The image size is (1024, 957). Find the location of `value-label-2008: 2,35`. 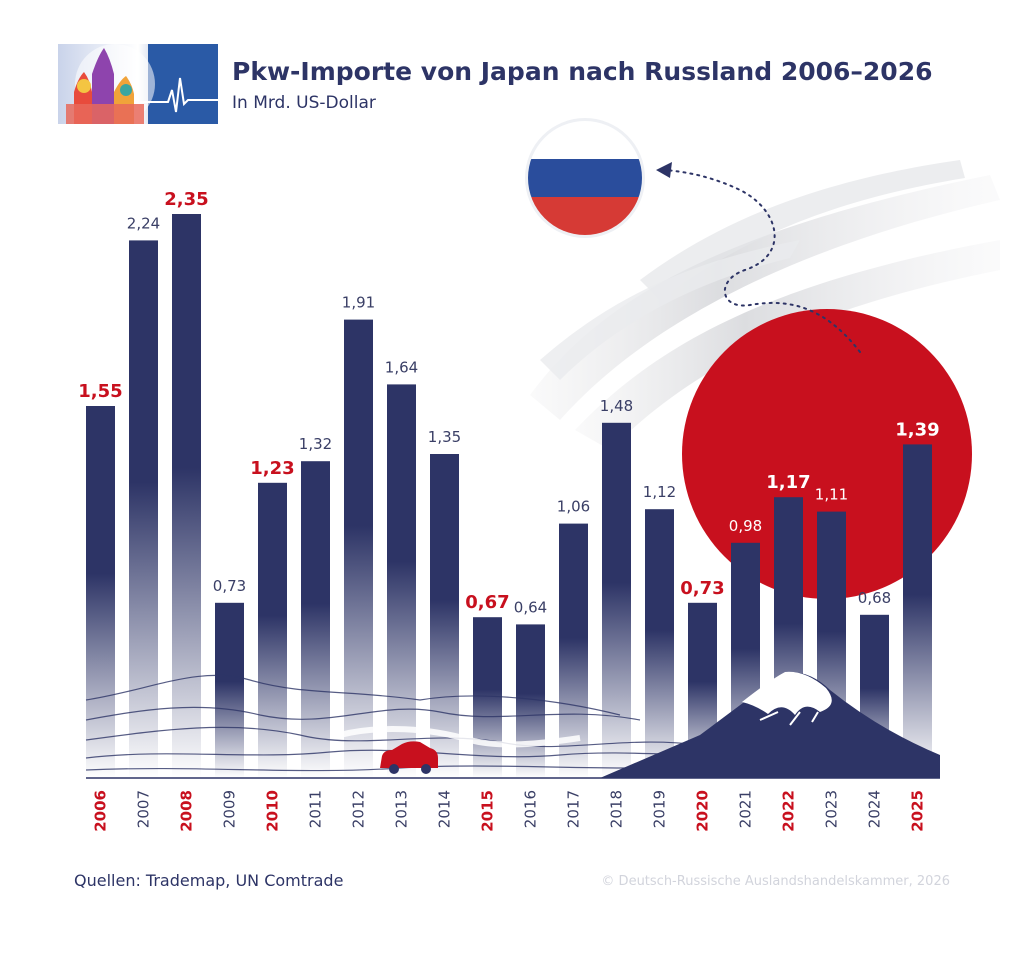

value-label-2008: 2,35 is located at coordinates (186, 199).